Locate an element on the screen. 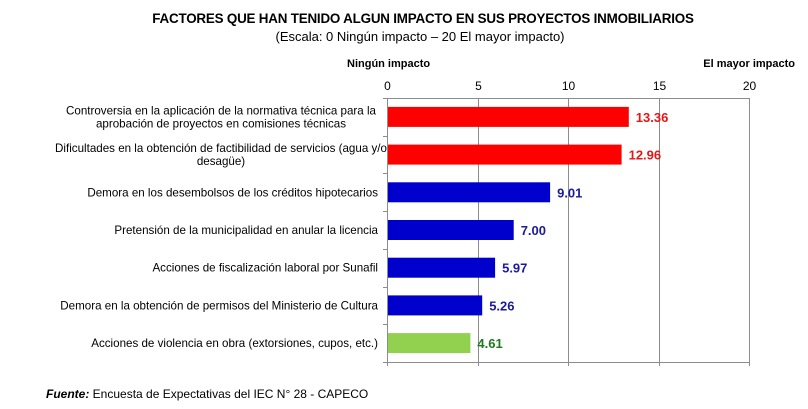 This screenshot has height=409, width=808. value-label: 4.61 is located at coordinates (489, 343).